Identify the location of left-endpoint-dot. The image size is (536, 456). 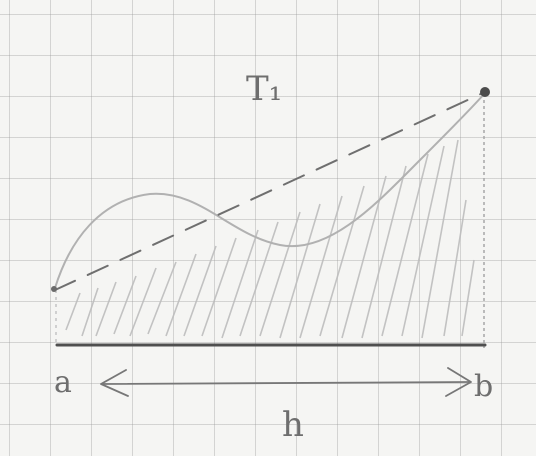
(54, 289).